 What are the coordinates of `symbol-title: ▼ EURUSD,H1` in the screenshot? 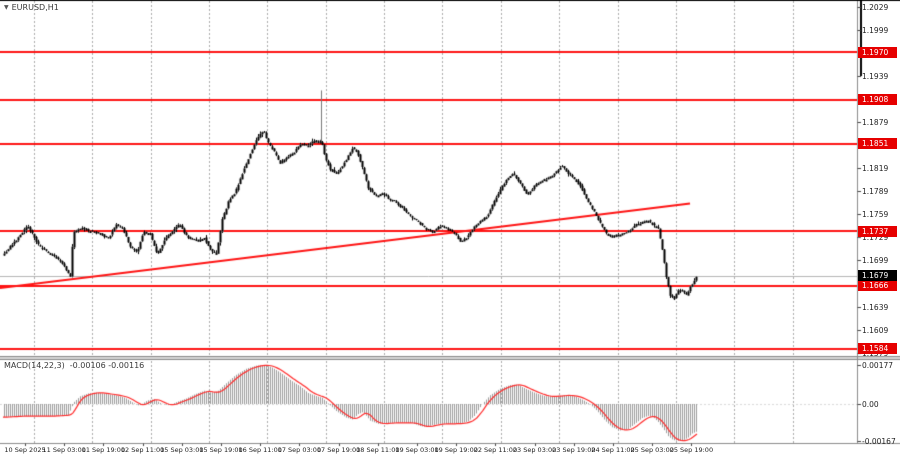 It's located at (31, 7).